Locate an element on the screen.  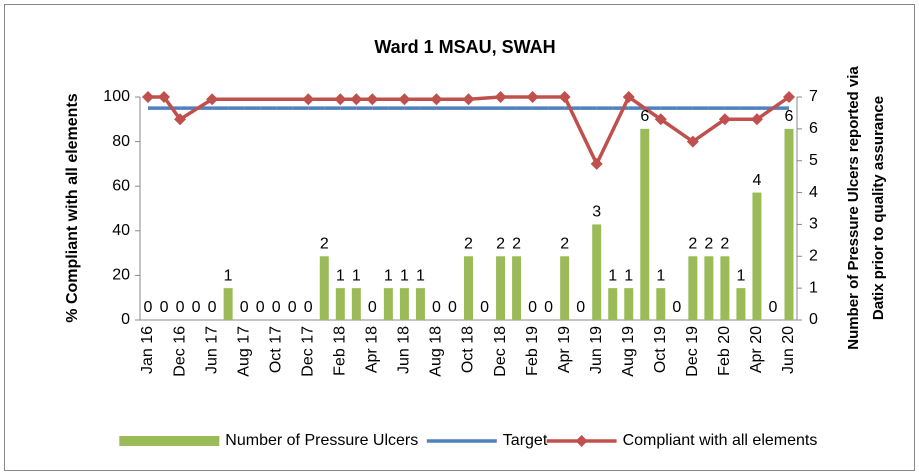
x-tick-label: Aug 18 is located at coordinates (436, 351).